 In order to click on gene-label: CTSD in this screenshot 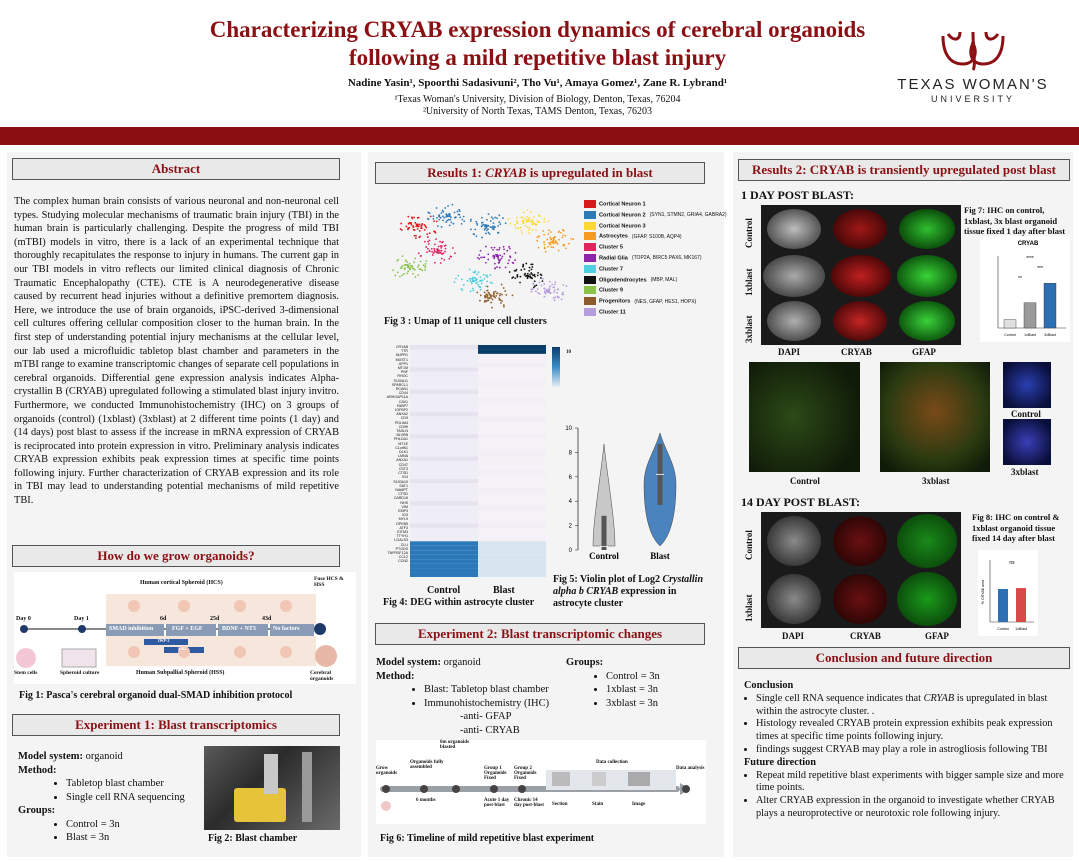, I will do `click(403, 494)`.